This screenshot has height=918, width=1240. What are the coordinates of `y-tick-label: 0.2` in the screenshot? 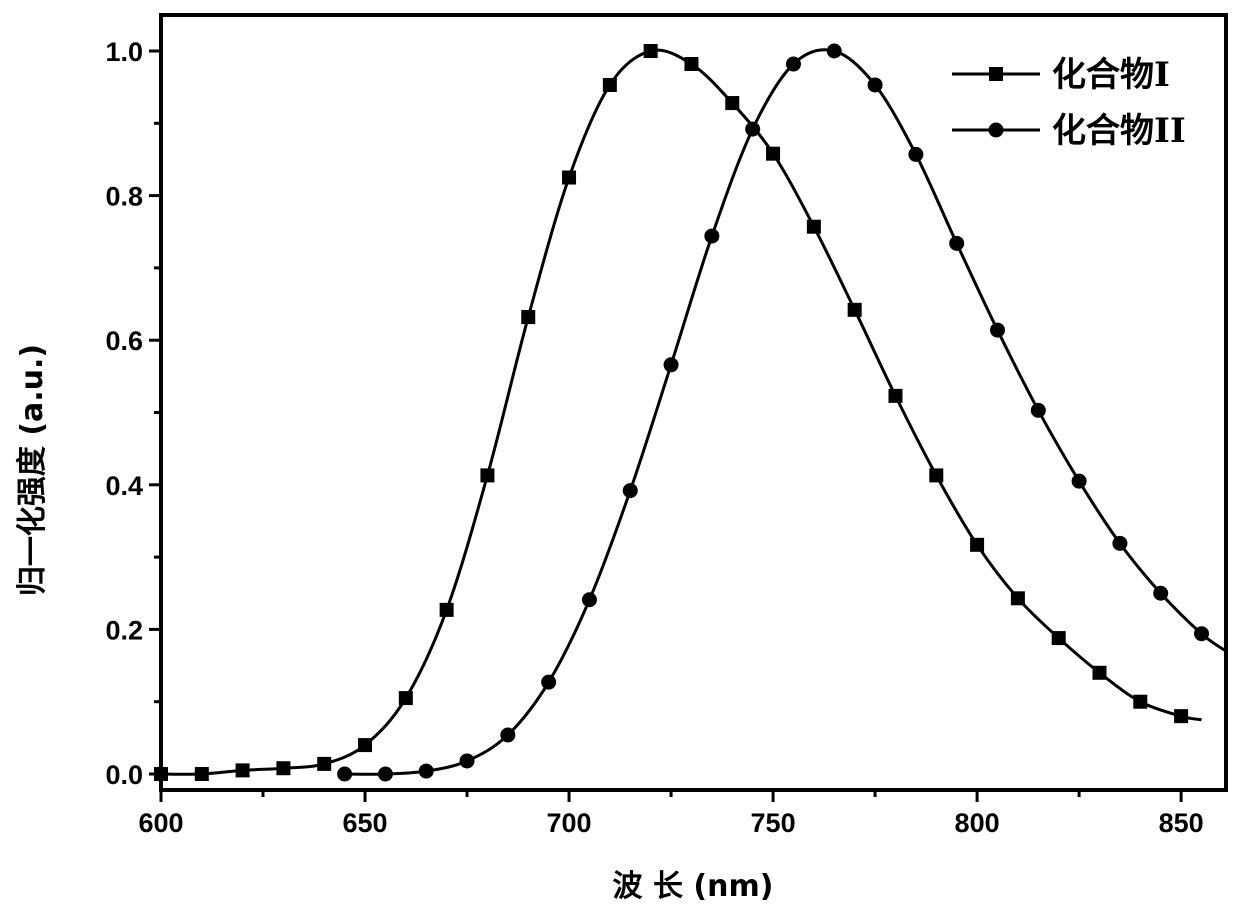 It's located at (124, 630).